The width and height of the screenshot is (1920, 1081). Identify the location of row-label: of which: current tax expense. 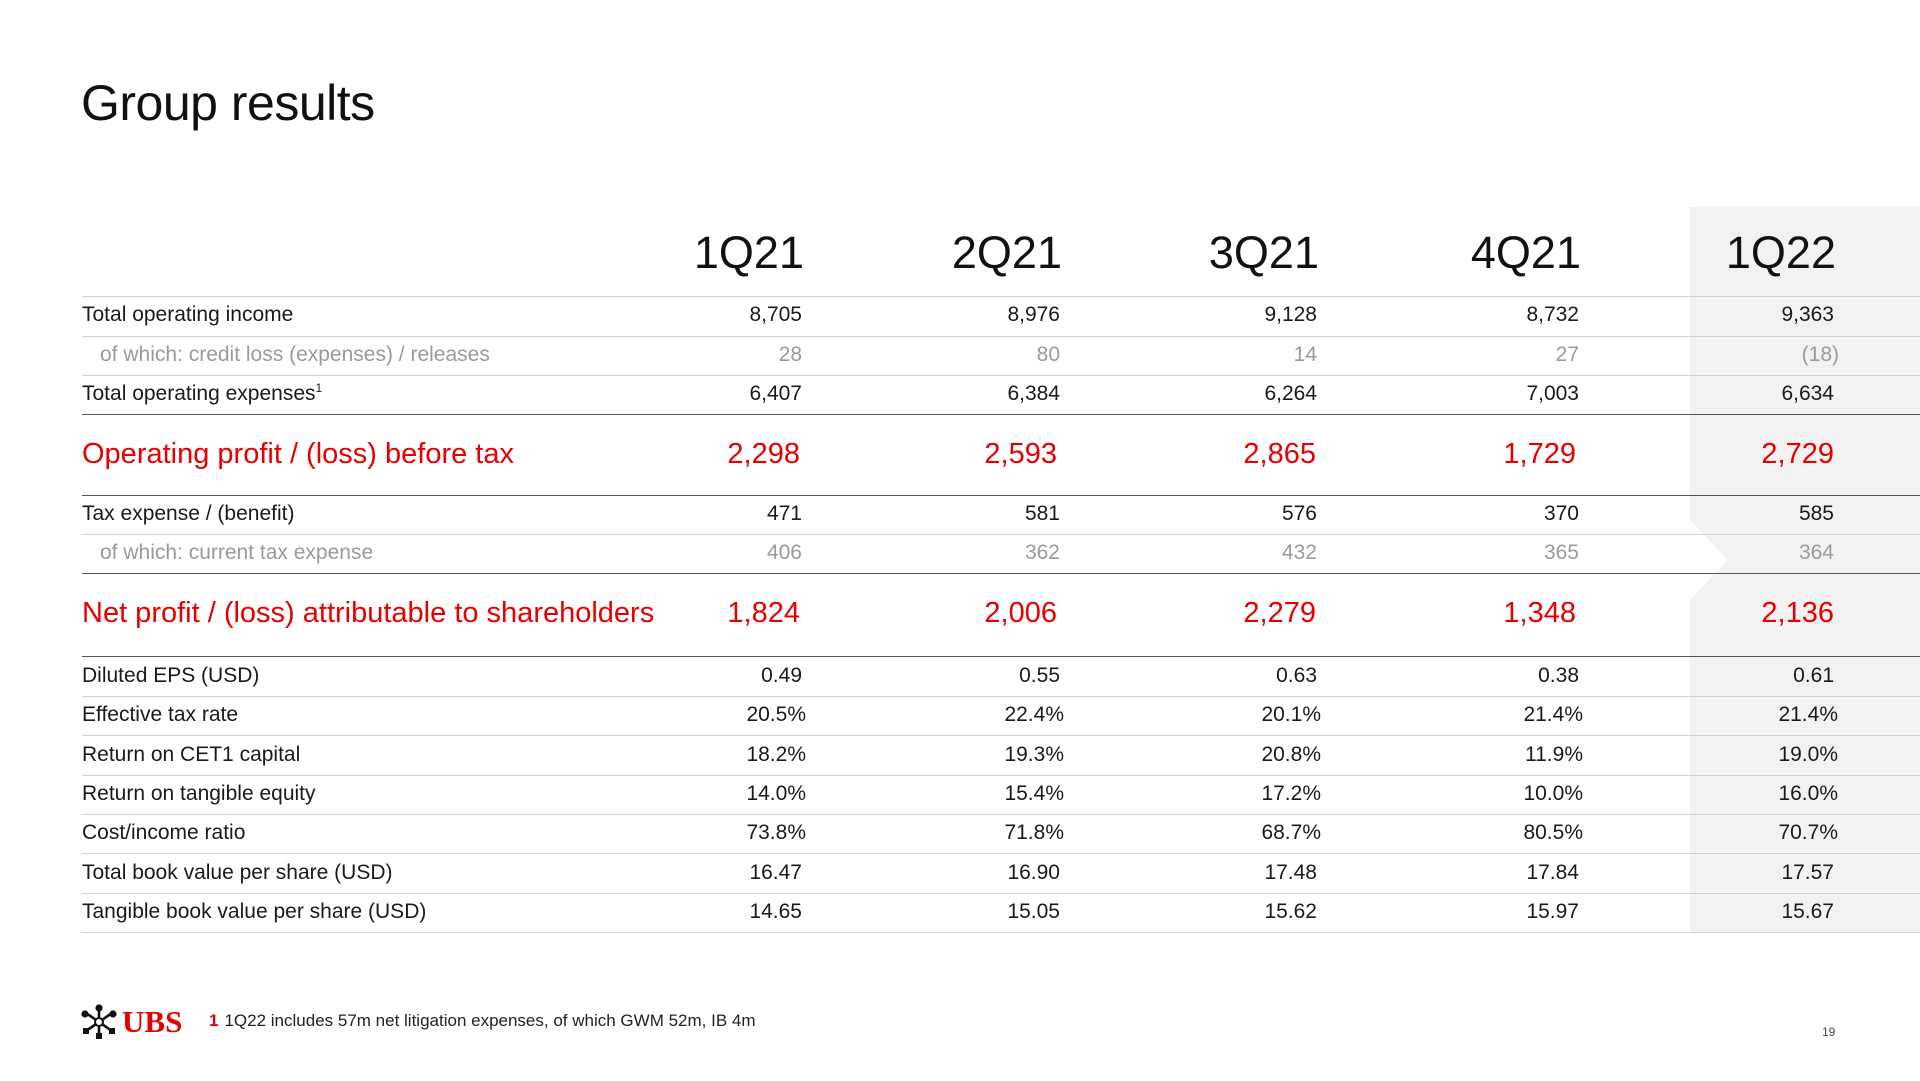
(237, 552).